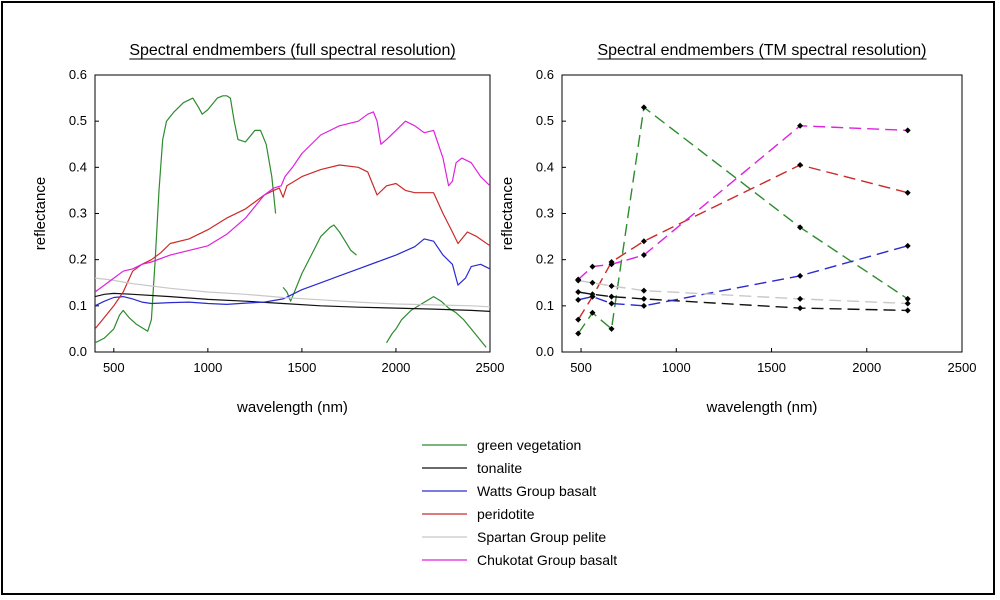 The image size is (1000, 600). What do you see at coordinates (499, 468) in the screenshot?
I see `legend-label-tonalite: tonalite` at bounding box center [499, 468].